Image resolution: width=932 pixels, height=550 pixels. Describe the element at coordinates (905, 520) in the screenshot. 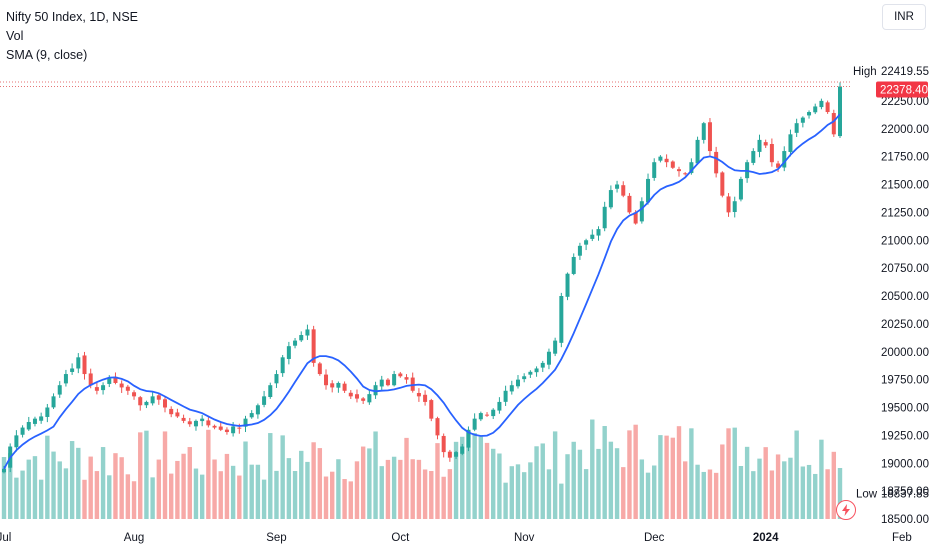

I see `y-tick-label: 18500.00` at that location.